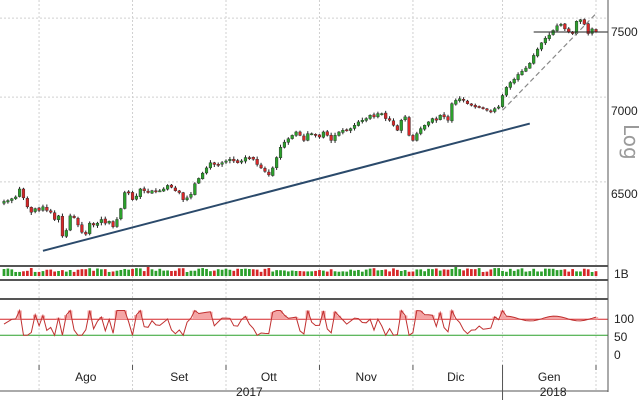 The image size is (640, 400). What do you see at coordinates (366, 377) in the screenshot?
I see `month-label-nov: Nov` at bounding box center [366, 377].